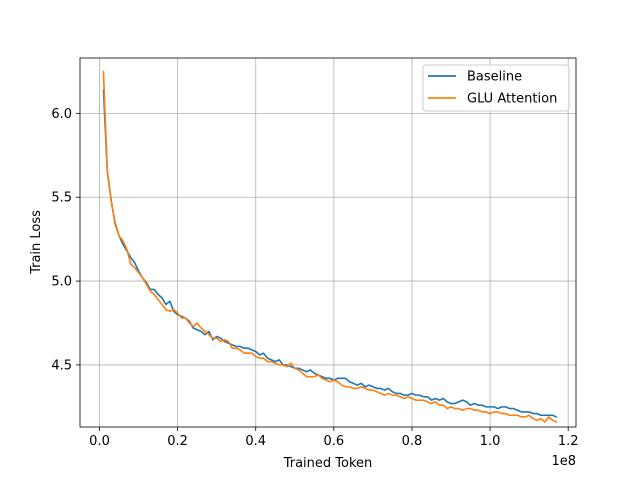 The width and height of the screenshot is (640, 480). Describe the element at coordinates (99, 441) in the screenshot. I see `x-tick-label: 0.0` at that location.